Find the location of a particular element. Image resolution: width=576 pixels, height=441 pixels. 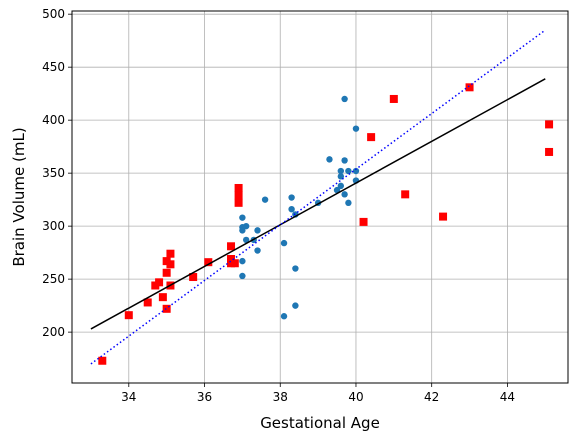

x-tick-label: 44 is located at coordinates (507, 397).